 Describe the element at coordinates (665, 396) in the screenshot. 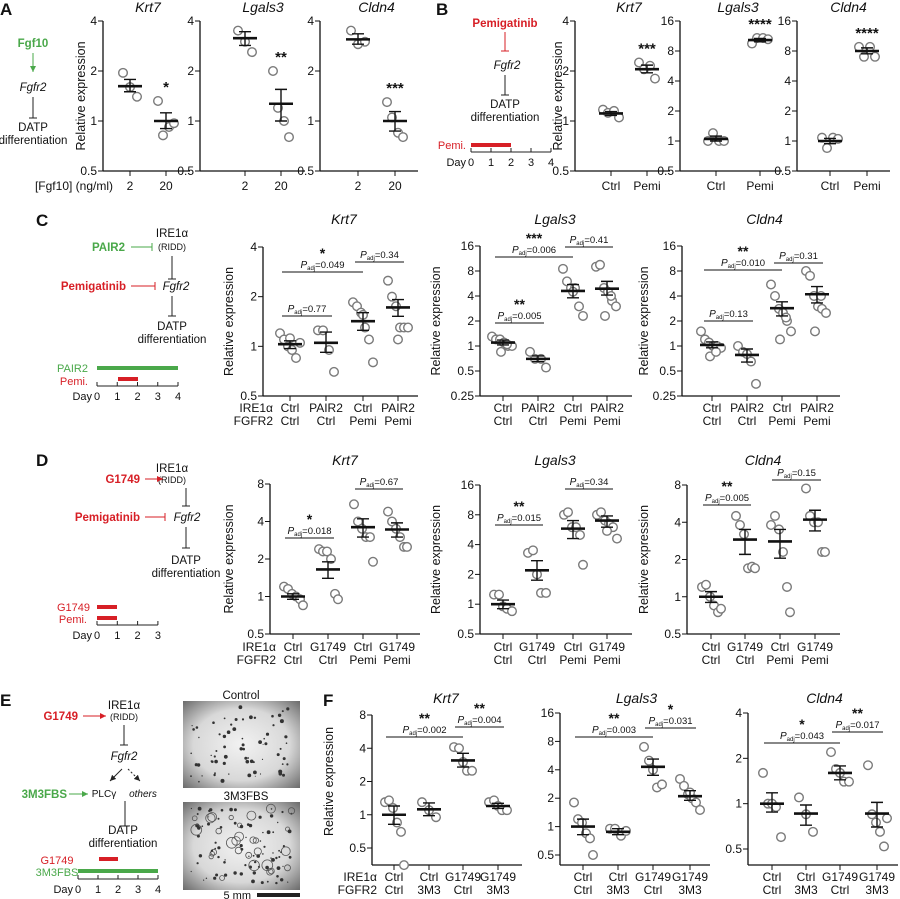

I see `y-tick-label: 0.25` at that location.